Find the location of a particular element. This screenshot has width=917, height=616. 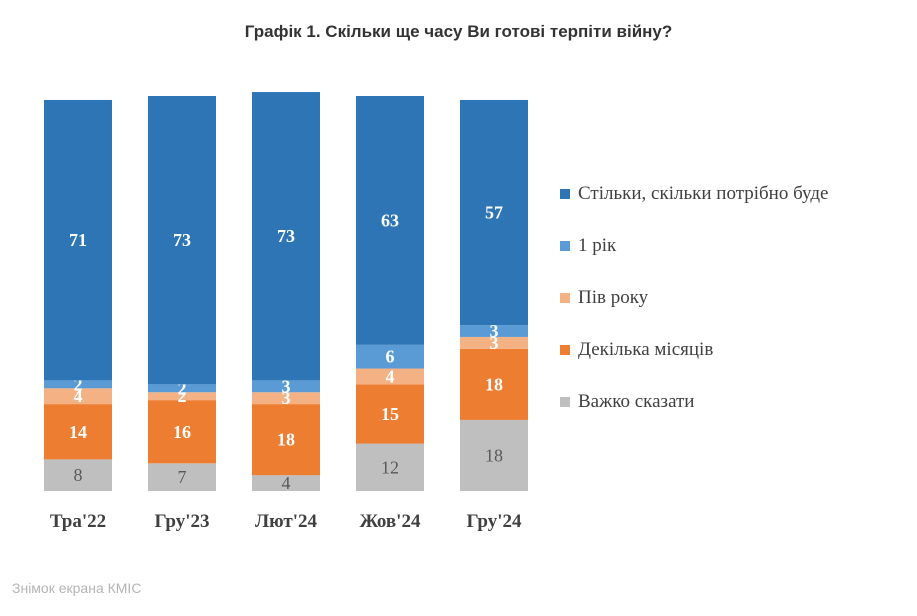

data-label: 14 is located at coordinates (78, 432).